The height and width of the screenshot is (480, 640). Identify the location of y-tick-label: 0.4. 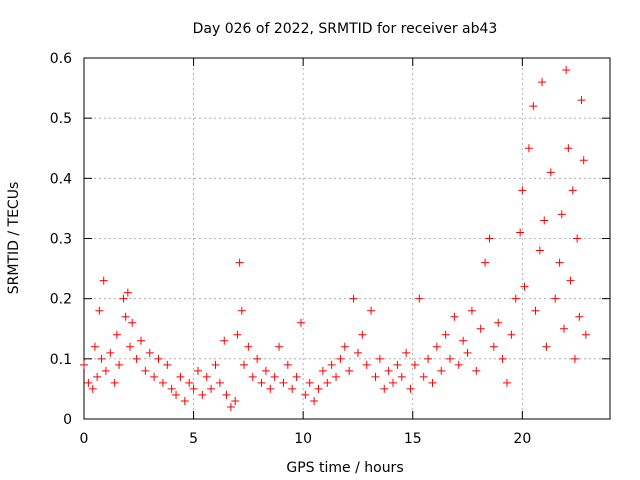
(61, 179).